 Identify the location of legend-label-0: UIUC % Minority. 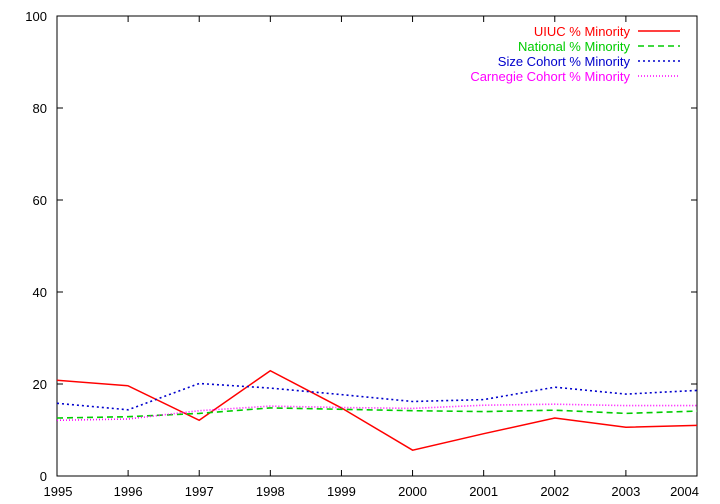
(582, 31).